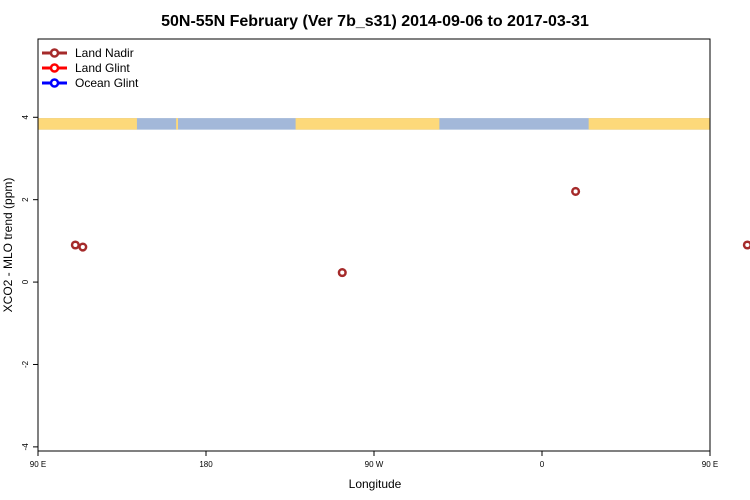 Image resolution: width=750 pixels, height=500 pixels. Describe the element at coordinates (25, 281) in the screenshot. I see `y-tick-label: 0` at that location.